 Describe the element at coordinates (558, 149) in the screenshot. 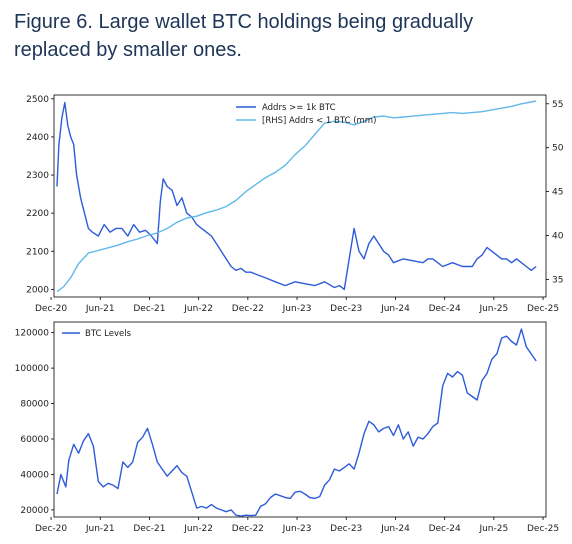

I see `y2-tick-label: 50` at that location.